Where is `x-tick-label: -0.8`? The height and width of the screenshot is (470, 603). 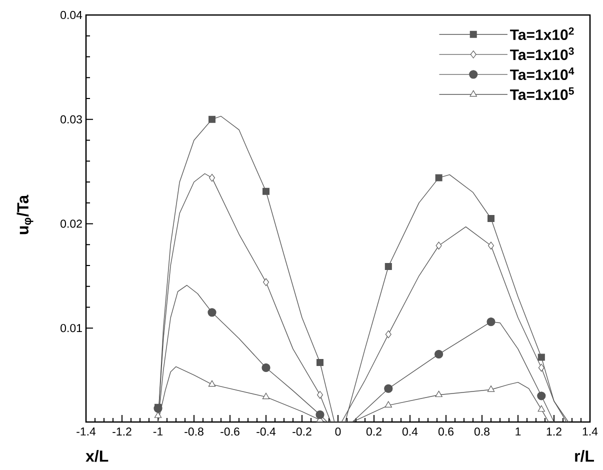
x-tick-label: -0.8 is located at coordinates (194, 432).